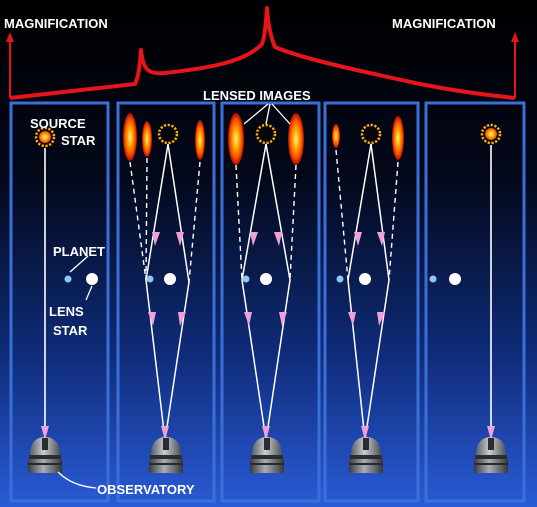 The height and width of the screenshot is (507, 537). Describe the element at coordinates (56, 23) in the screenshot. I see `magnification-label-left: MAGNIFICATION` at that location.